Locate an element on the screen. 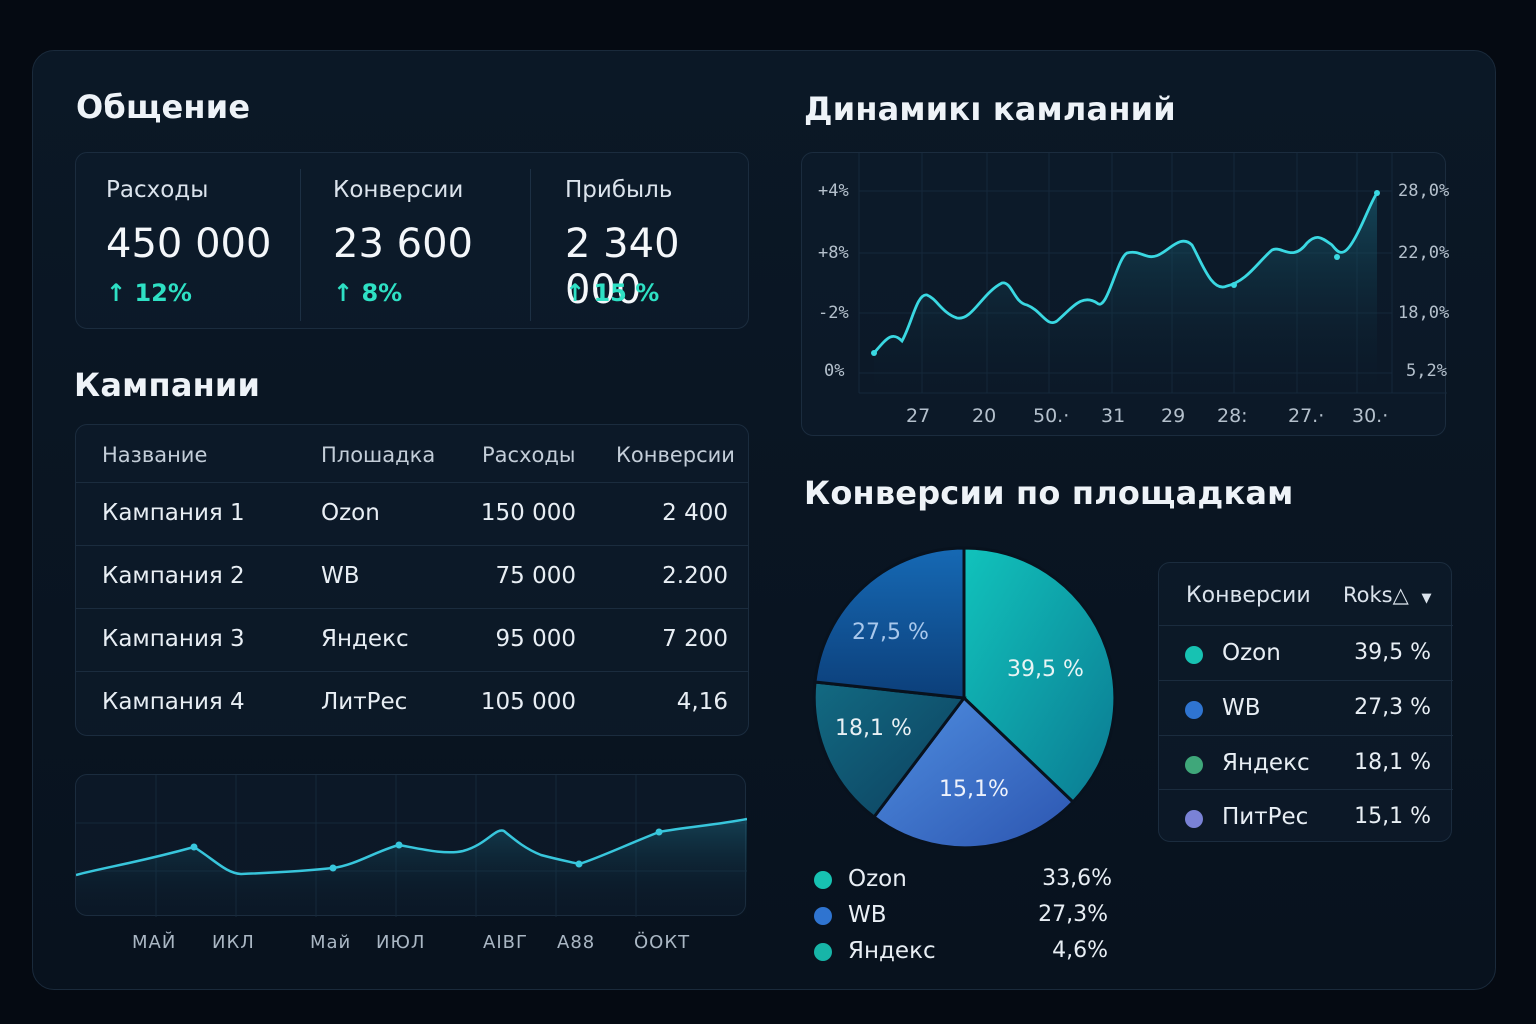  kpi-conversions: Конверсии 23 600 ↑ 8% is located at coordinates (433, 240).